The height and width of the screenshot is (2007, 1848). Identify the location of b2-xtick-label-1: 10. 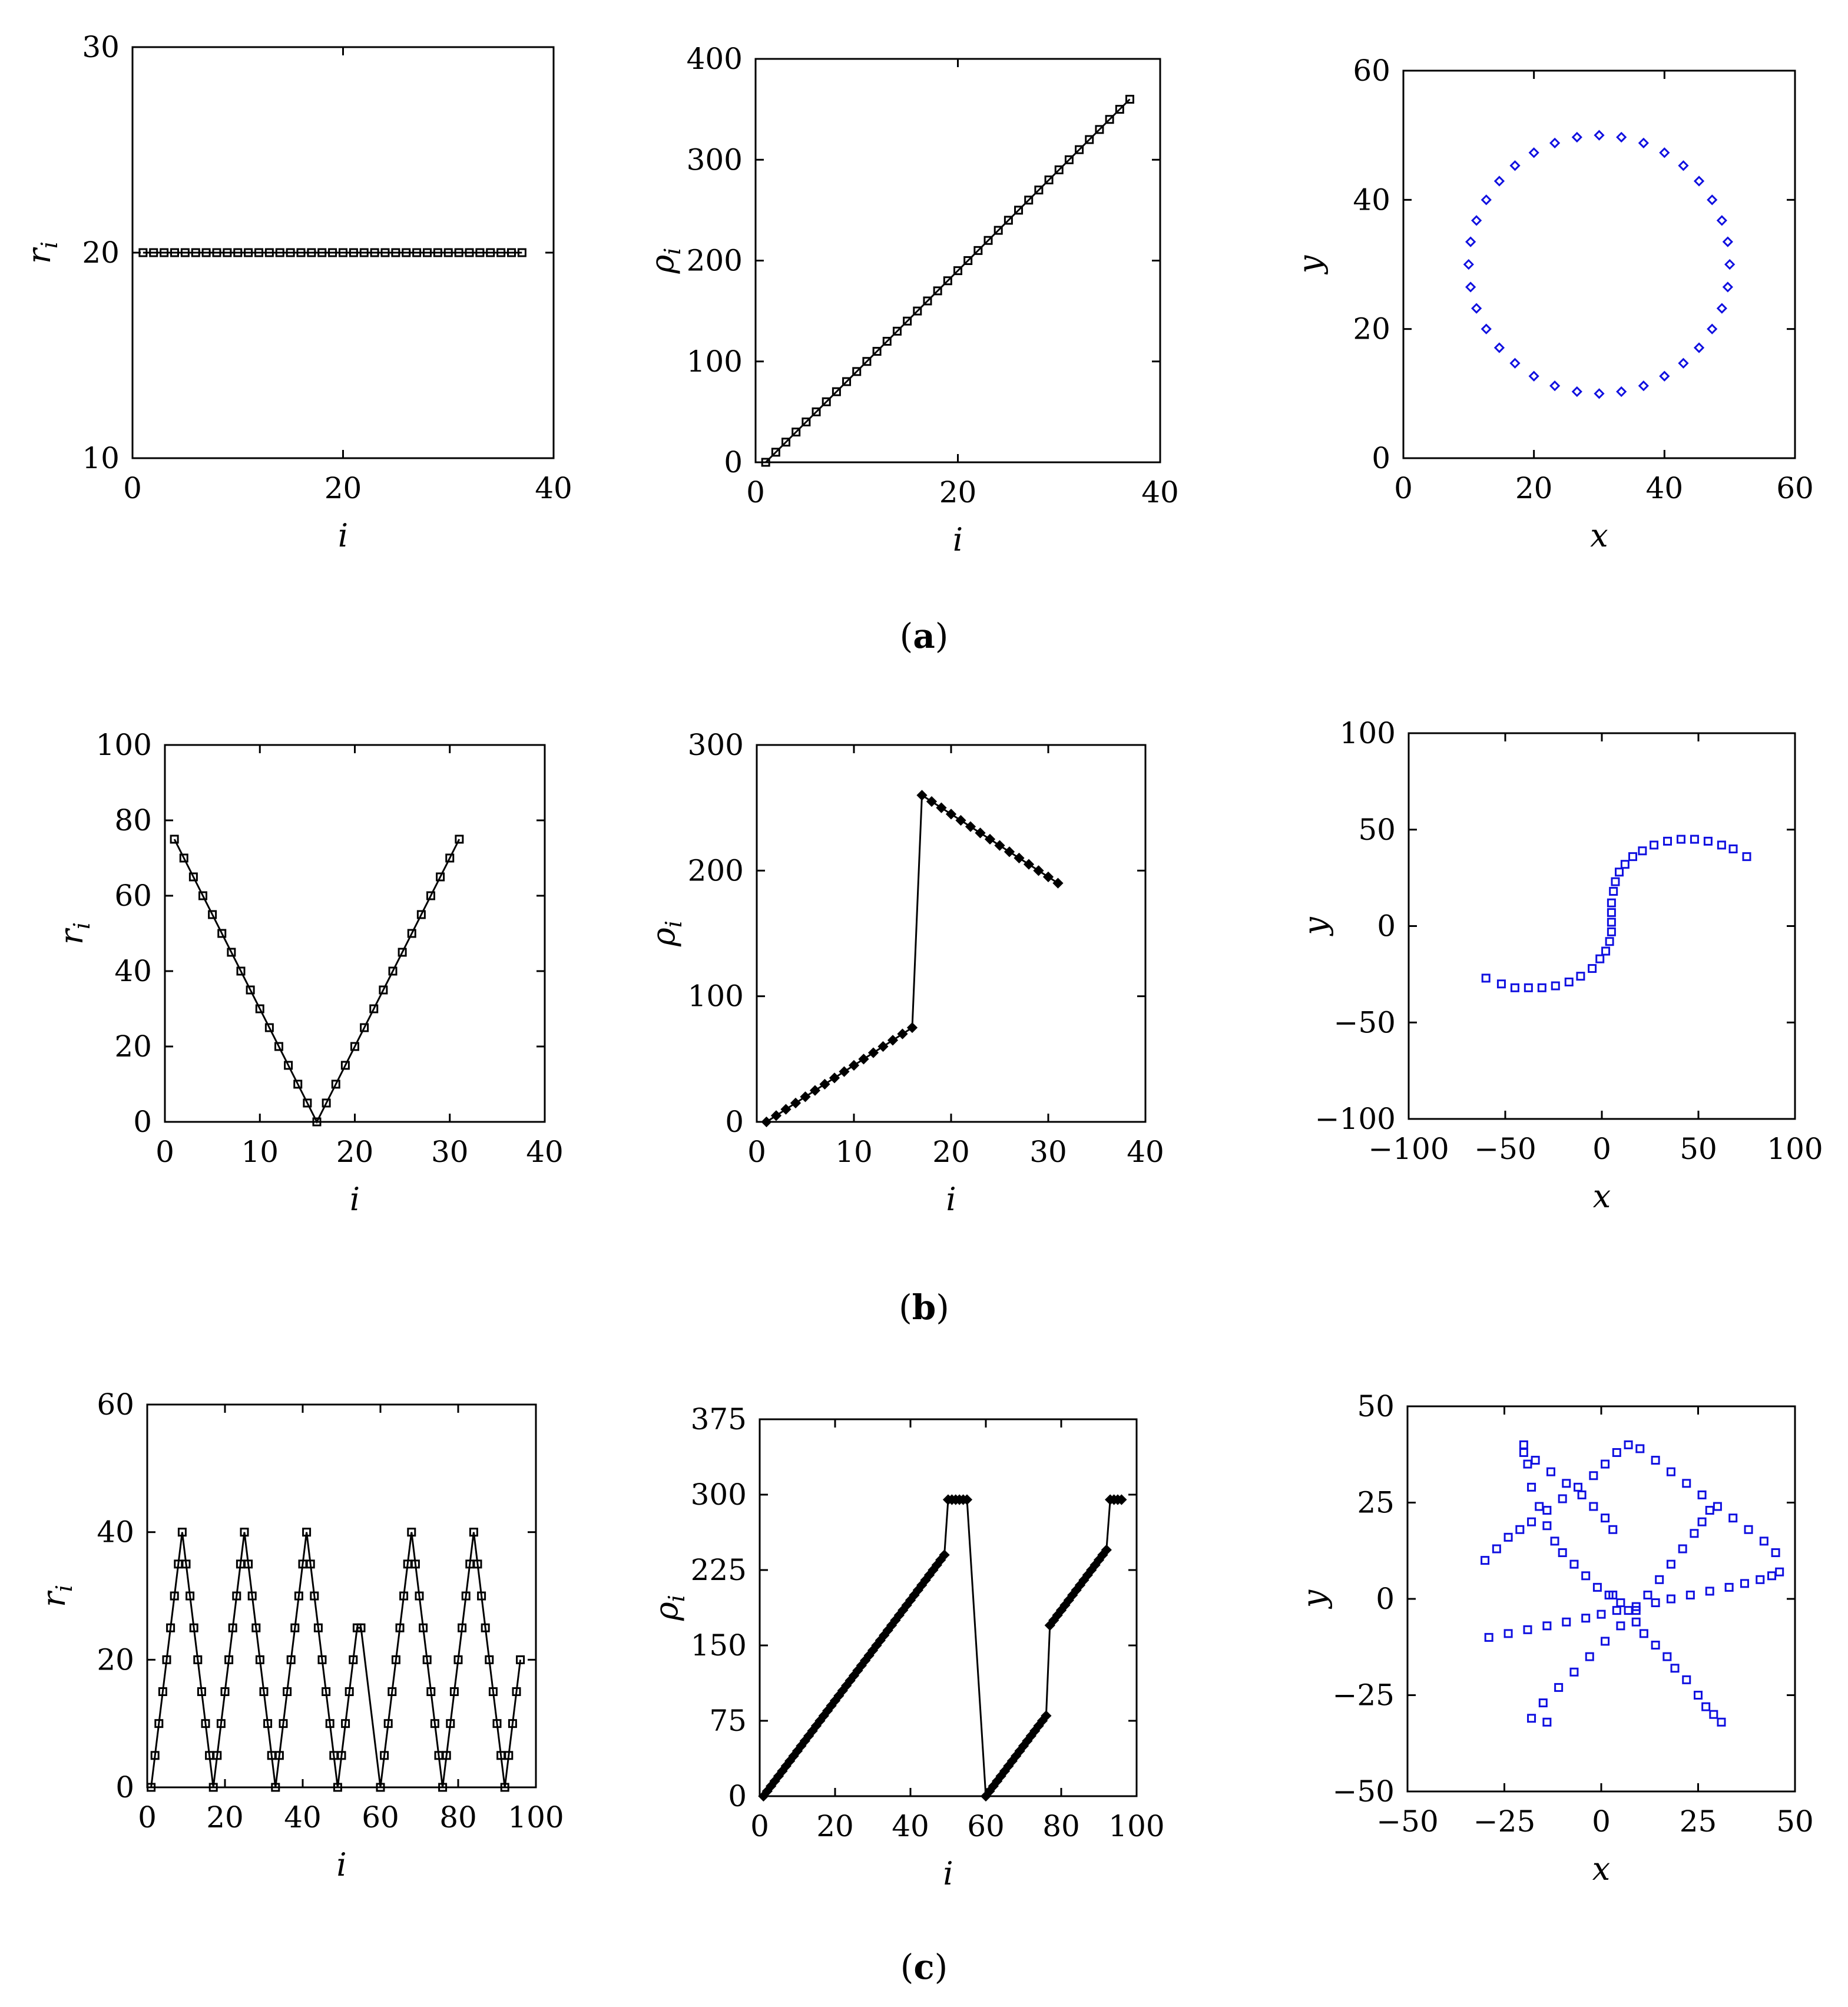
(854, 1152).